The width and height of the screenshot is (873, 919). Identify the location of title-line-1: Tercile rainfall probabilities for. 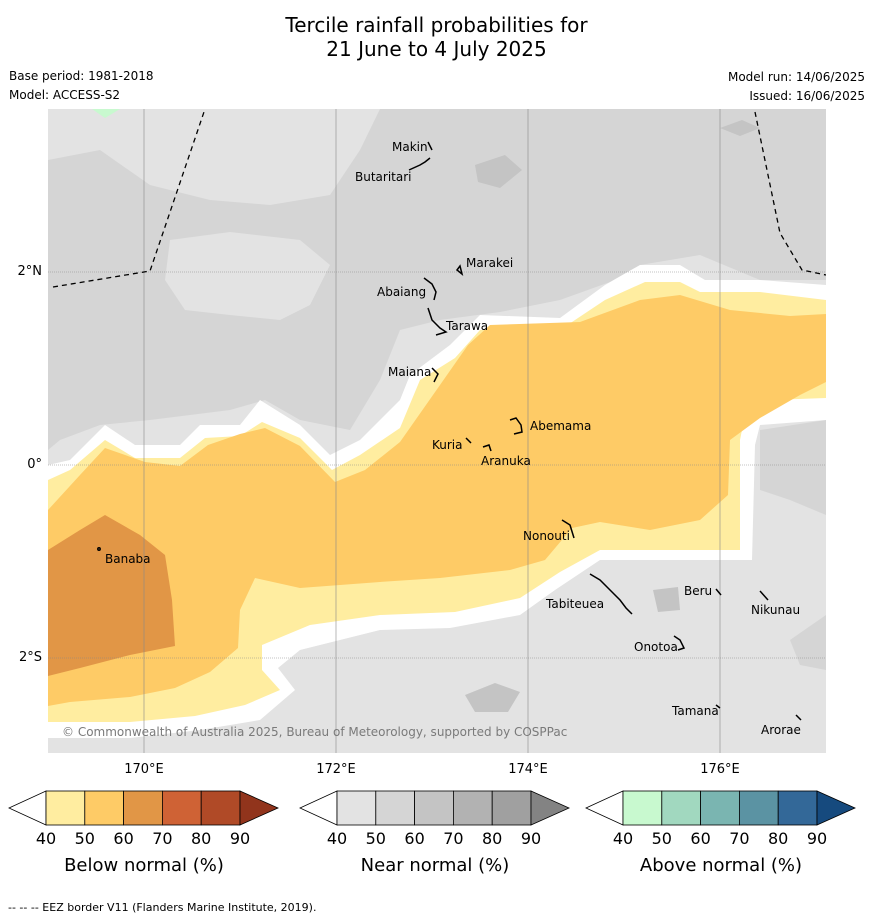
(436, 25).